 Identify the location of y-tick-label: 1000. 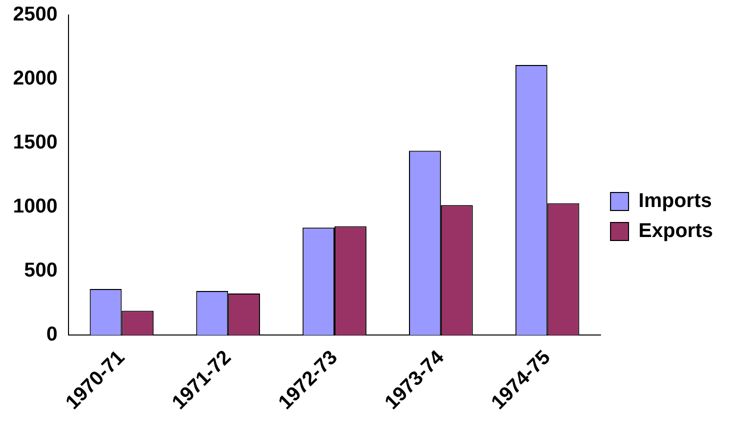
(35, 207).